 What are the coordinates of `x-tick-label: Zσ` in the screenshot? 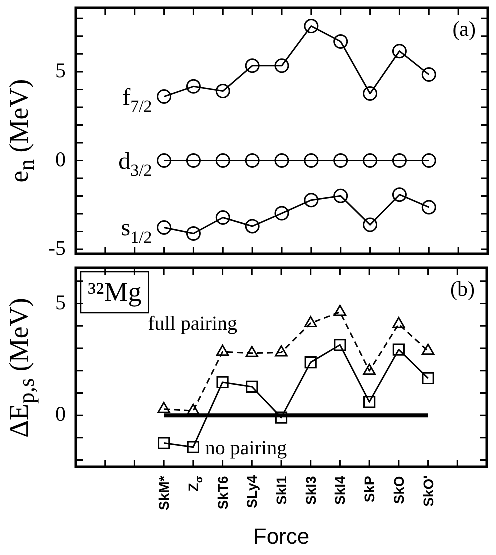 It's located at (195, 484).